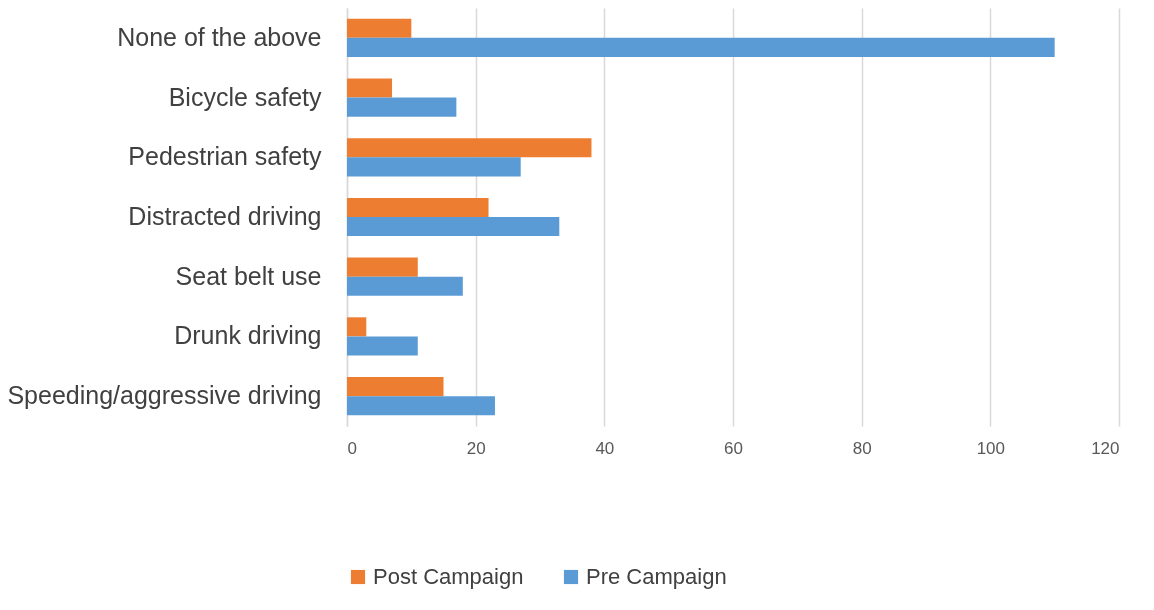 The image size is (1154, 610). Describe the element at coordinates (1105, 448) in the screenshot. I see `x-tick-label: 120` at that location.